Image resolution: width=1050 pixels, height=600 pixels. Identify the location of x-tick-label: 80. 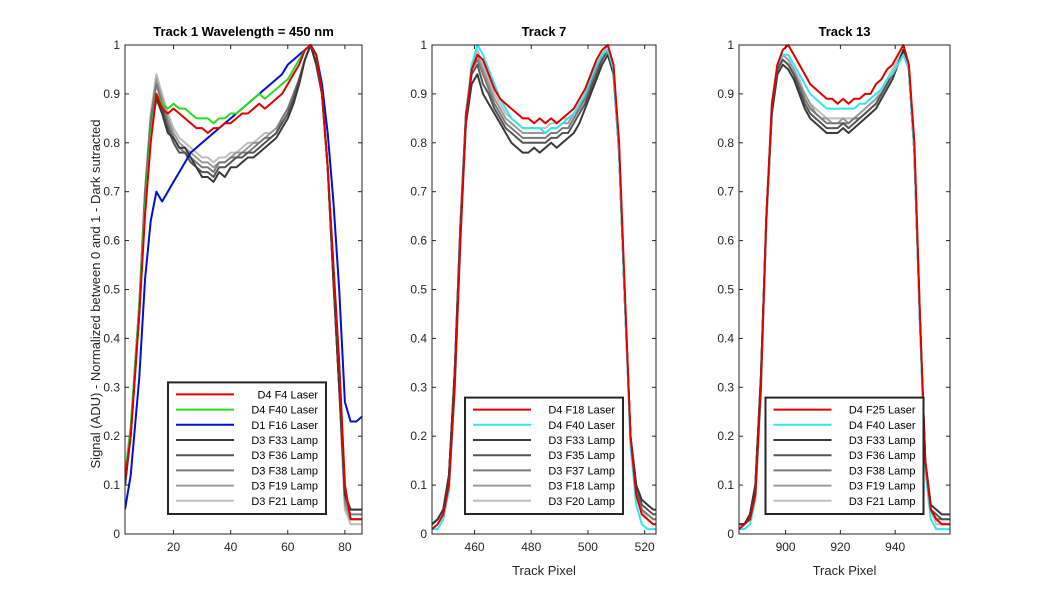
(345, 547).